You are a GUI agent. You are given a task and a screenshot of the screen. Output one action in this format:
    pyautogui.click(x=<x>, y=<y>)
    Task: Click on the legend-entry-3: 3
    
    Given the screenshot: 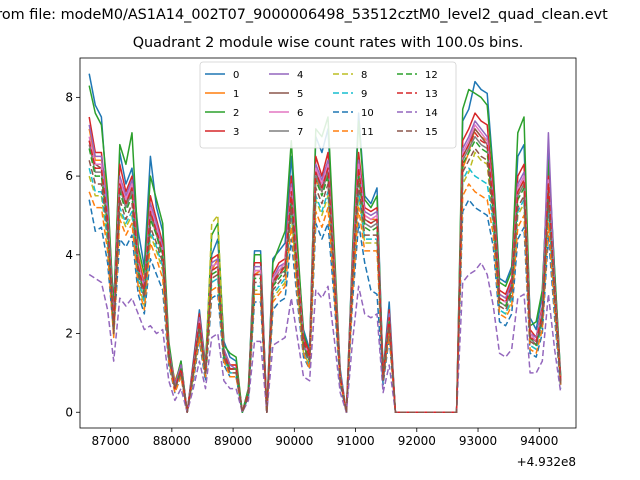 What is the action you would take?
    pyautogui.click(x=222, y=132)
    